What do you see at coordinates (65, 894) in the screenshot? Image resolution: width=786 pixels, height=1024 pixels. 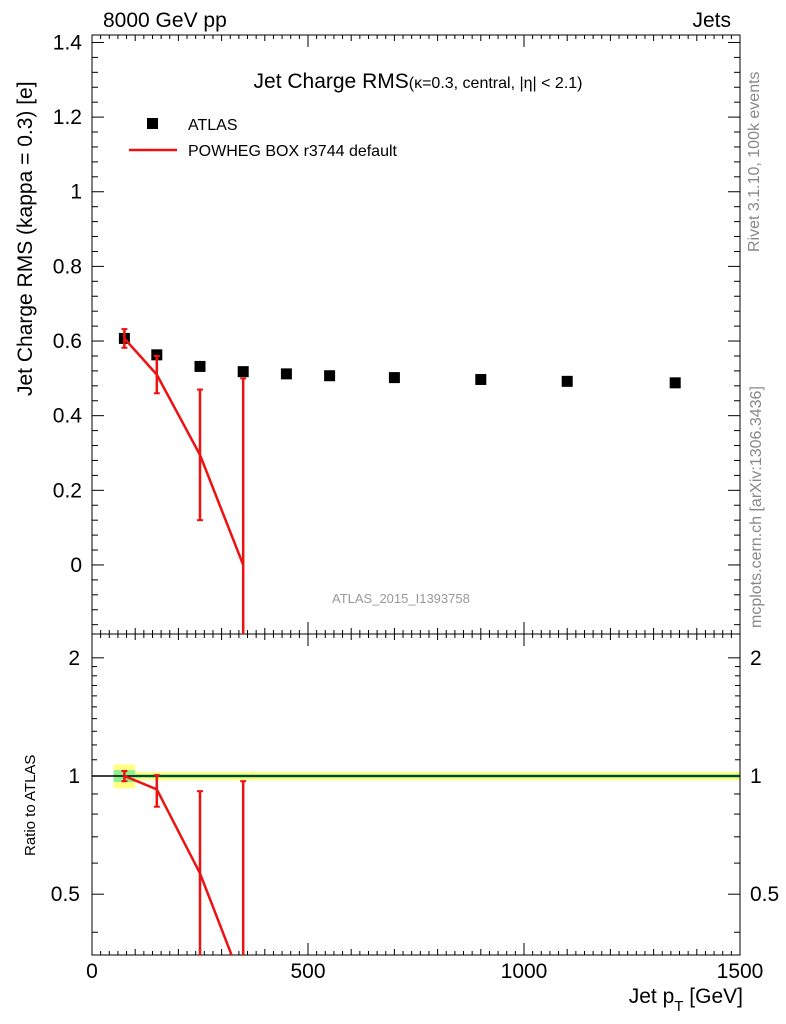 I see `ratio-y-tick-label-left: 0.5` at bounding box center [65, 894].